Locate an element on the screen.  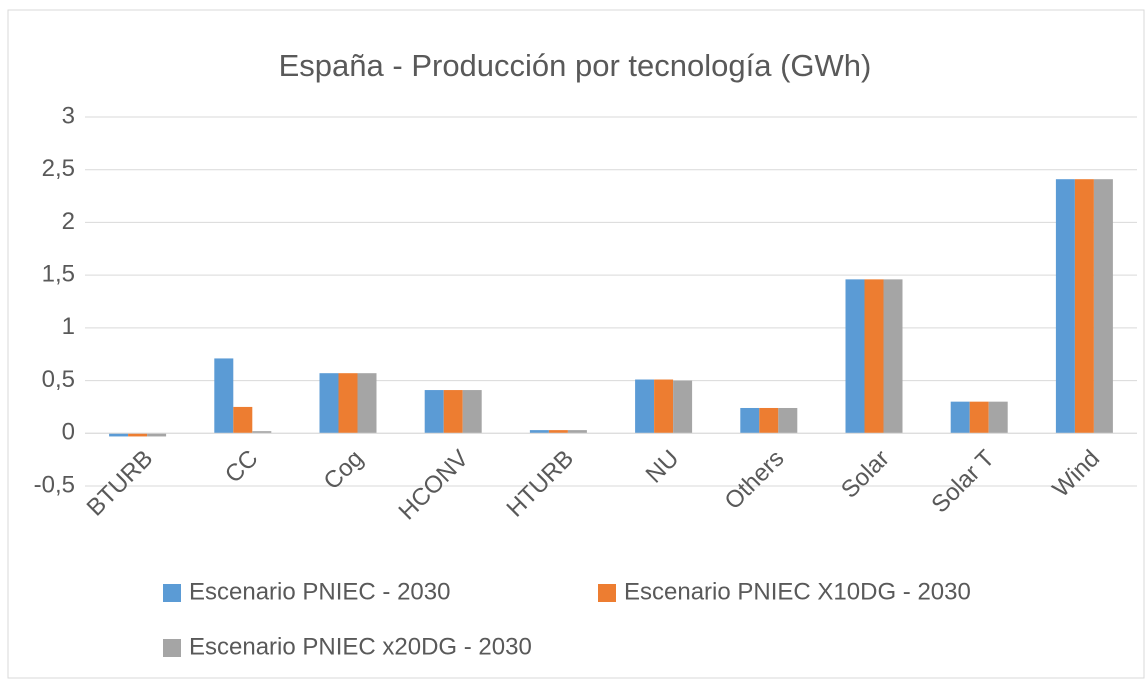
legend-label: Escenario PNIEC X10DG - 2030 is located at coordinates (797, 591).